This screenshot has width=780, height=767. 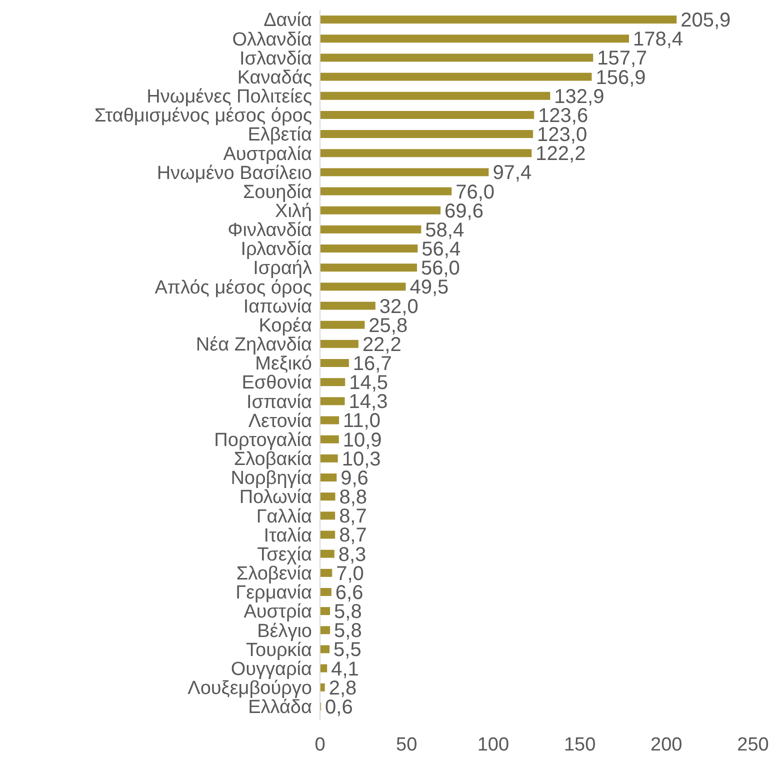 I want to click on x-tick-label: 100, so click(x=493, y=745).